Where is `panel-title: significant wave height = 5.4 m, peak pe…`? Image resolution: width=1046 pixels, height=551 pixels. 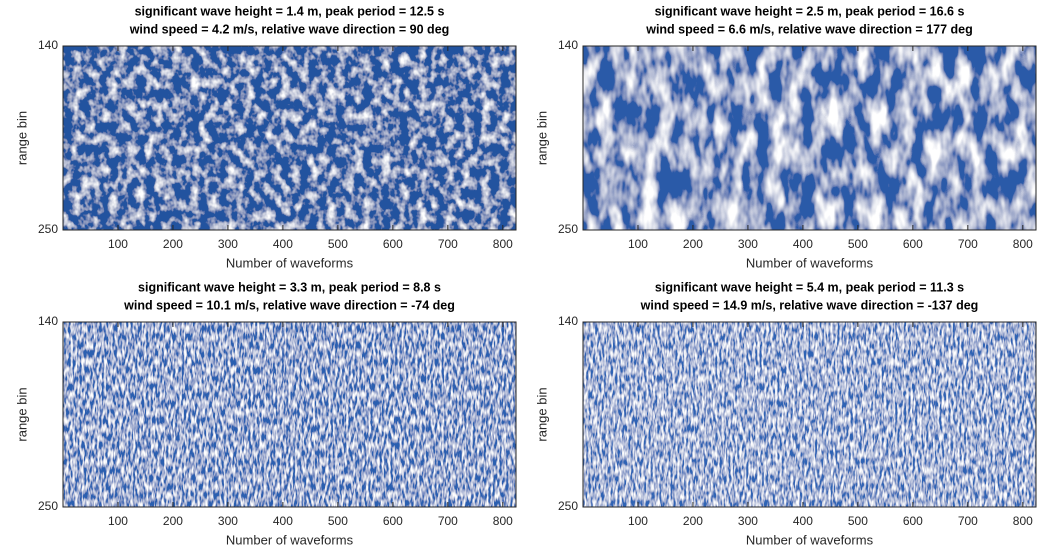 panel-title: significant wave height = 5.4 m, peak pe… is located at coordinates (809, 287).